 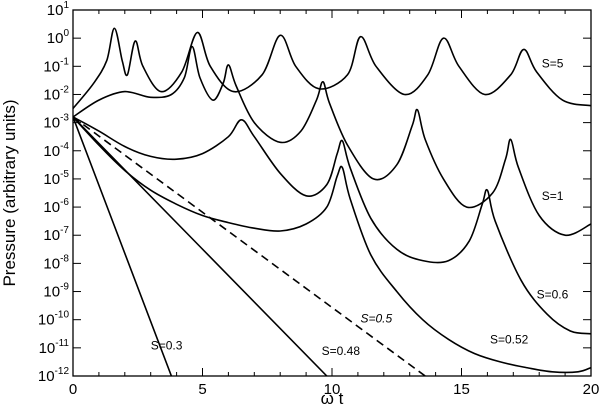 What do you see at coordinates (62, 371) in the screenshot?
I see `y-tick-exponent: -12` at bounding box center [62, 371].